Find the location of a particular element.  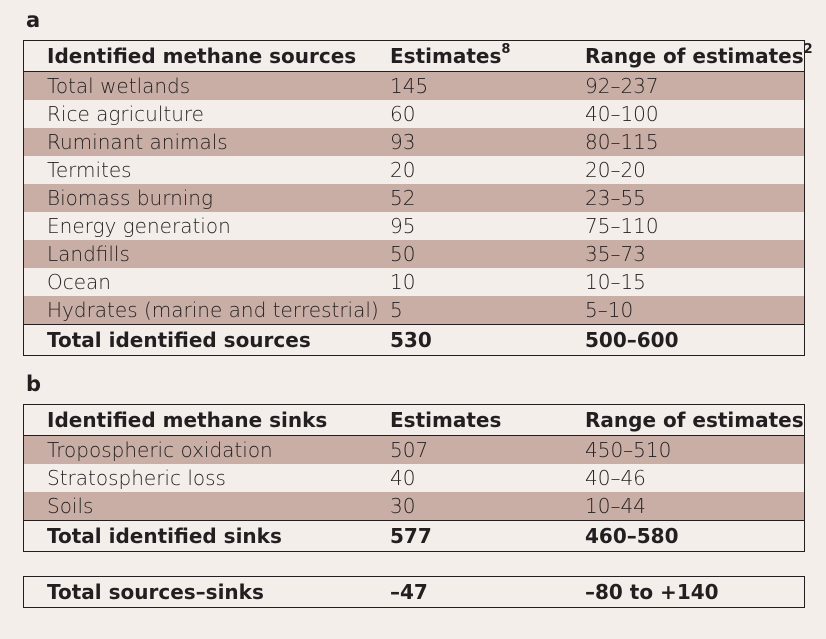

table-row: Biomass burning 52 23–55 is located at coordinates (414, 198).